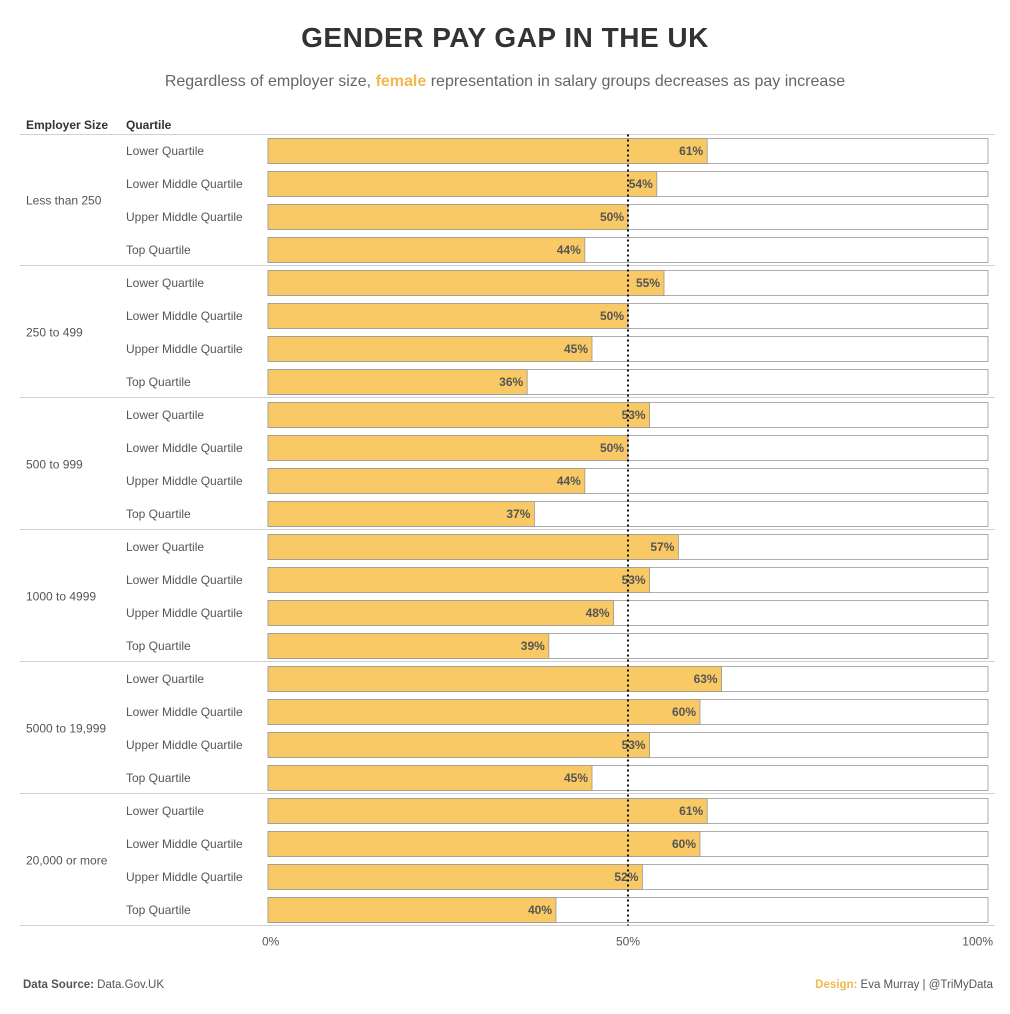 This screenshot has width=1010, height=1014. I want to click on data-label: 39%, so click(533, 646).